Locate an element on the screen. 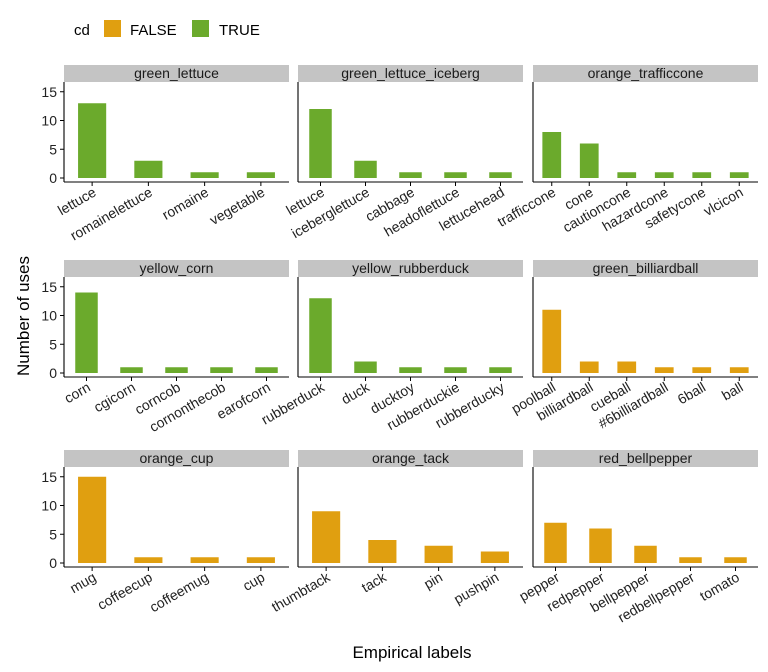  x-tick-label: corn is located at coordinates (77, 392).